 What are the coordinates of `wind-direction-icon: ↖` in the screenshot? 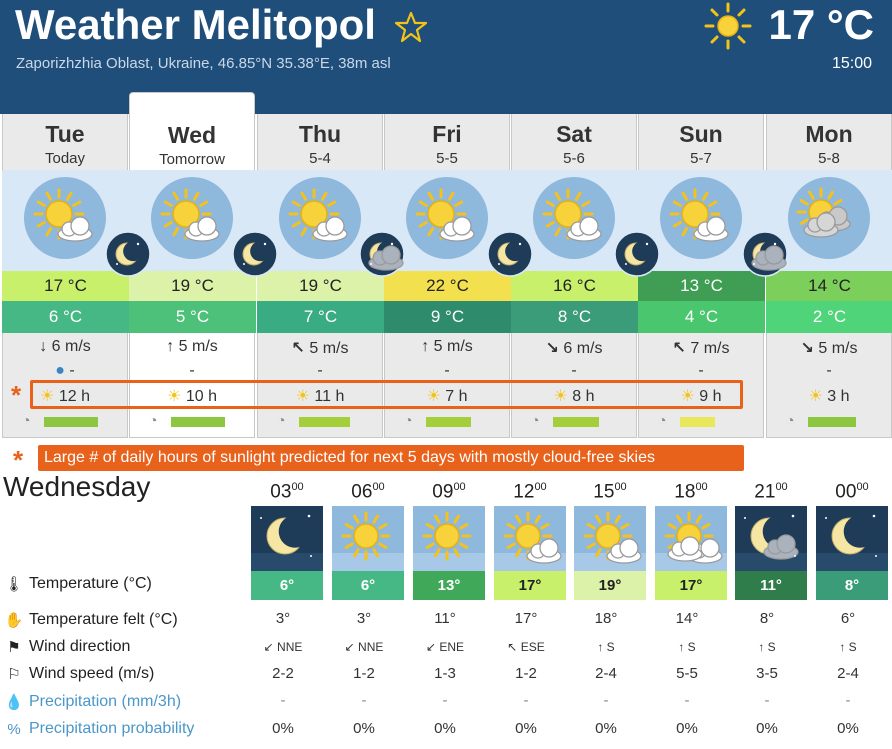 It's located at (298, 348).